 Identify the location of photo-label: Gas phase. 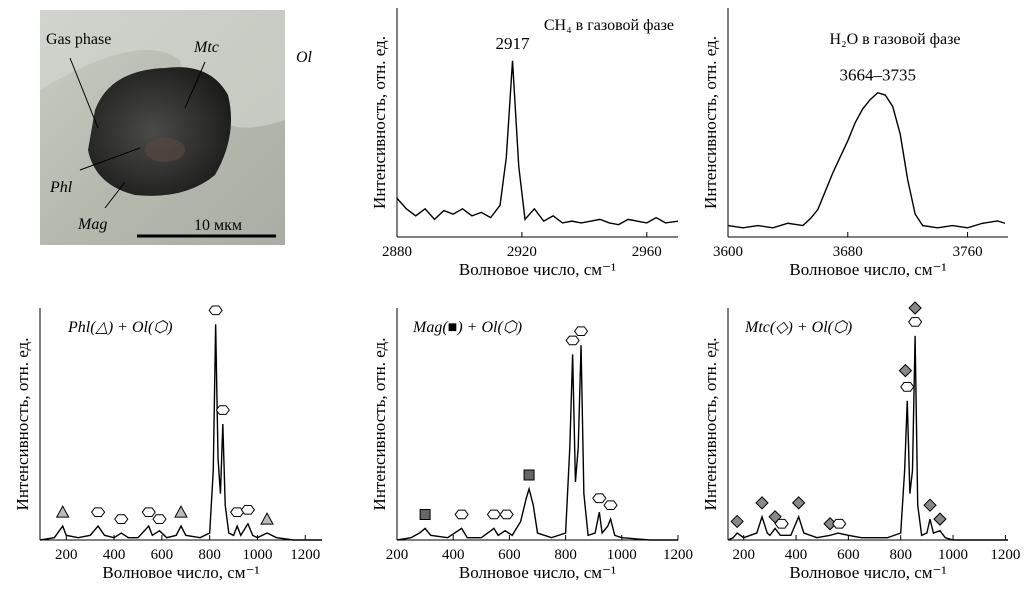
(78, 39).